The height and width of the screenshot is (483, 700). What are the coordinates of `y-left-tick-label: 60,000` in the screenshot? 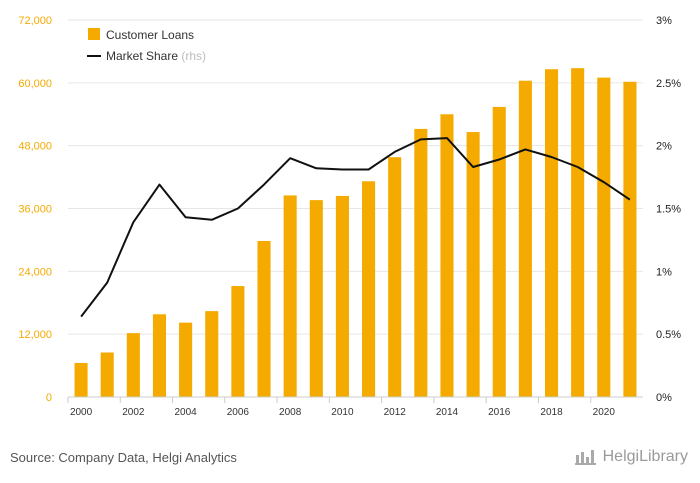 It's located at (35, 84).